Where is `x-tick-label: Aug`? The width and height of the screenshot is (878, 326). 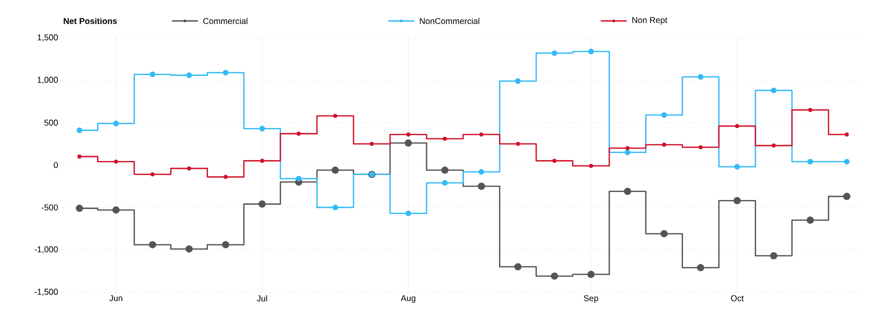
x-tick-label: Aug is located at coordinates (408, 299).